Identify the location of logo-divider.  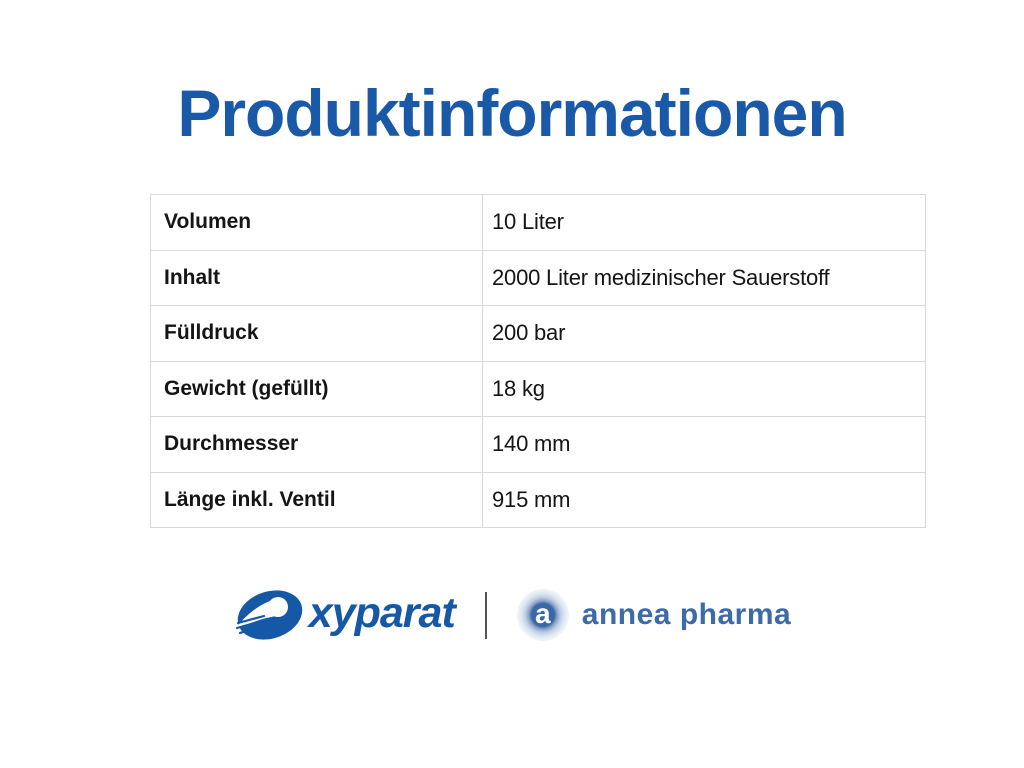
(485, 615).